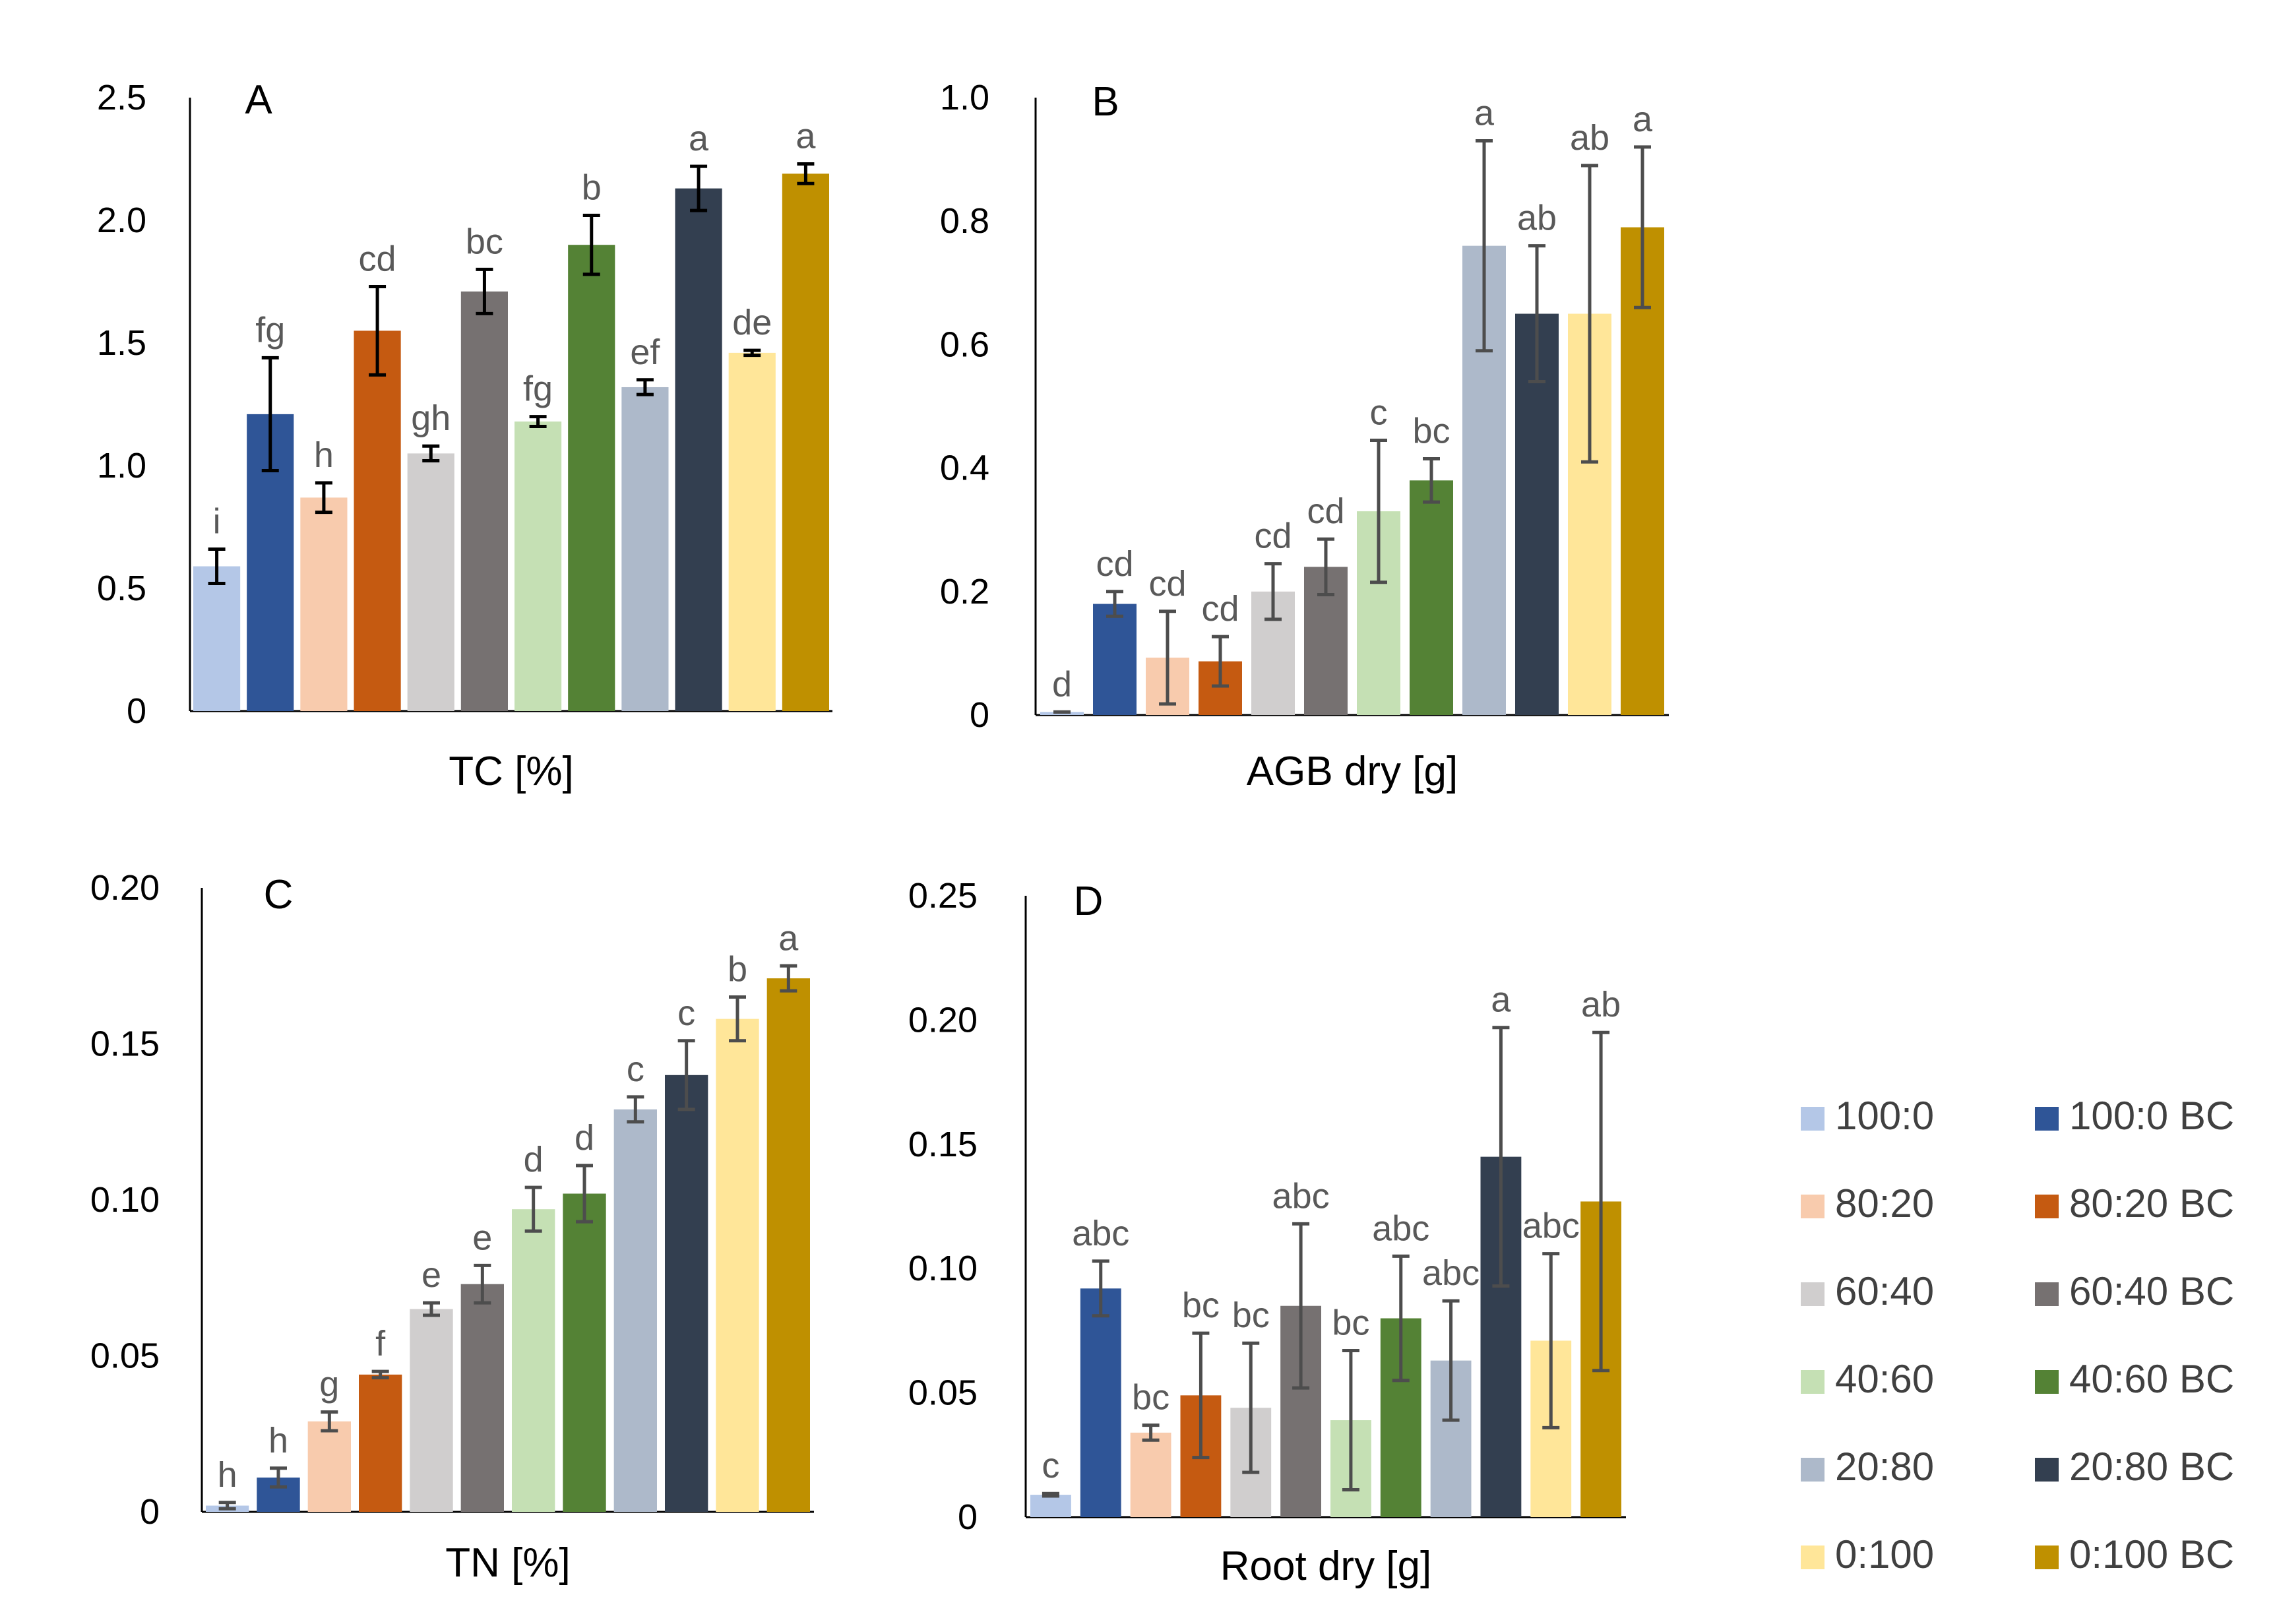 This screenshot has height=1624, width=2277. I want to click on significance-letter: i, so click(217, 521).